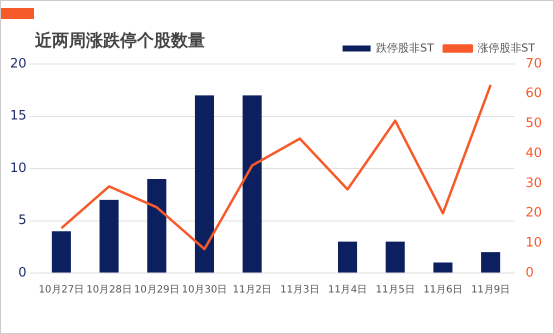  What do you see at coordinates (157, 290) in the screenshot?
I see `x-tick-label: 10月29日` at bounding box center [157, 290].